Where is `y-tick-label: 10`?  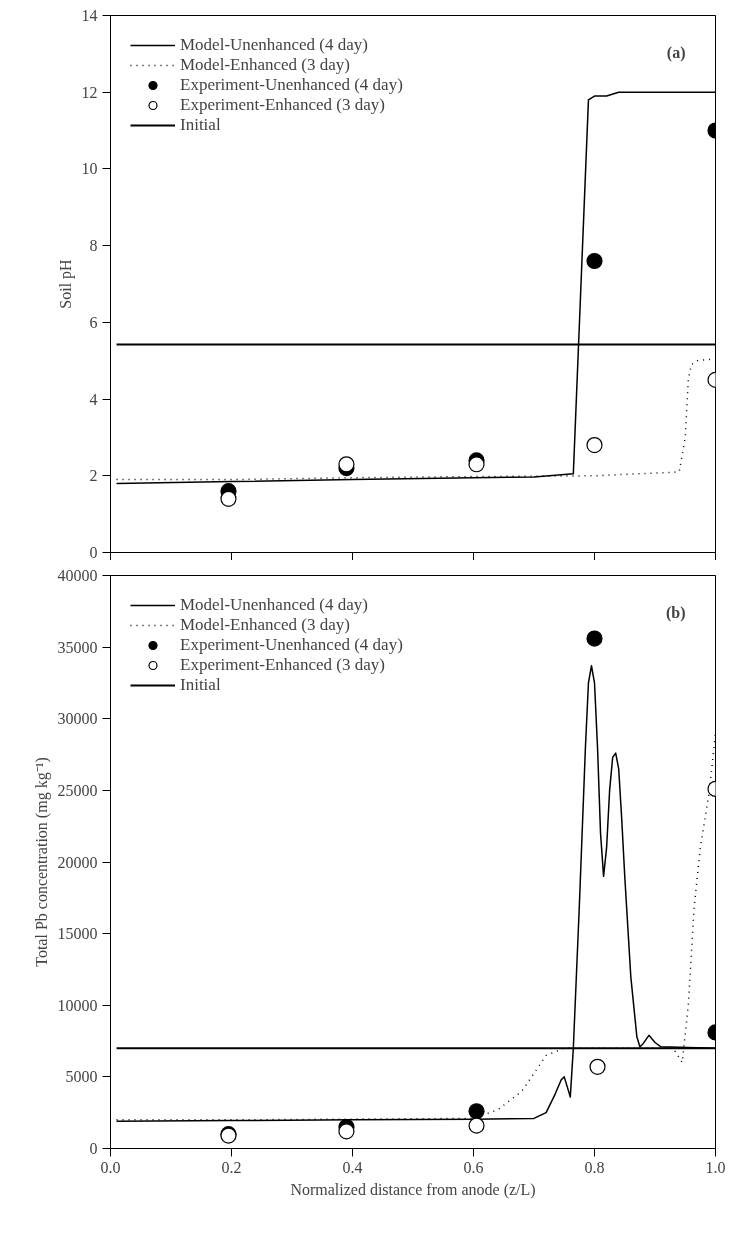
y-tick-label: 10 is located at coordinates (89, 169).